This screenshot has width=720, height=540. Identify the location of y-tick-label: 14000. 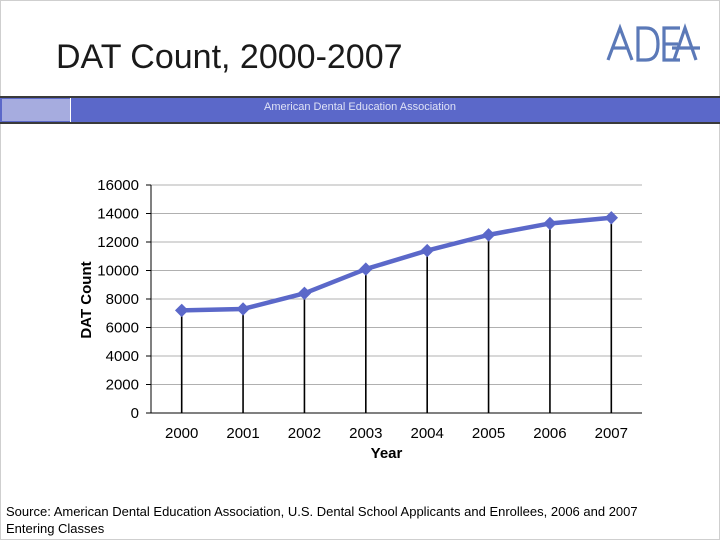
(118, 214).